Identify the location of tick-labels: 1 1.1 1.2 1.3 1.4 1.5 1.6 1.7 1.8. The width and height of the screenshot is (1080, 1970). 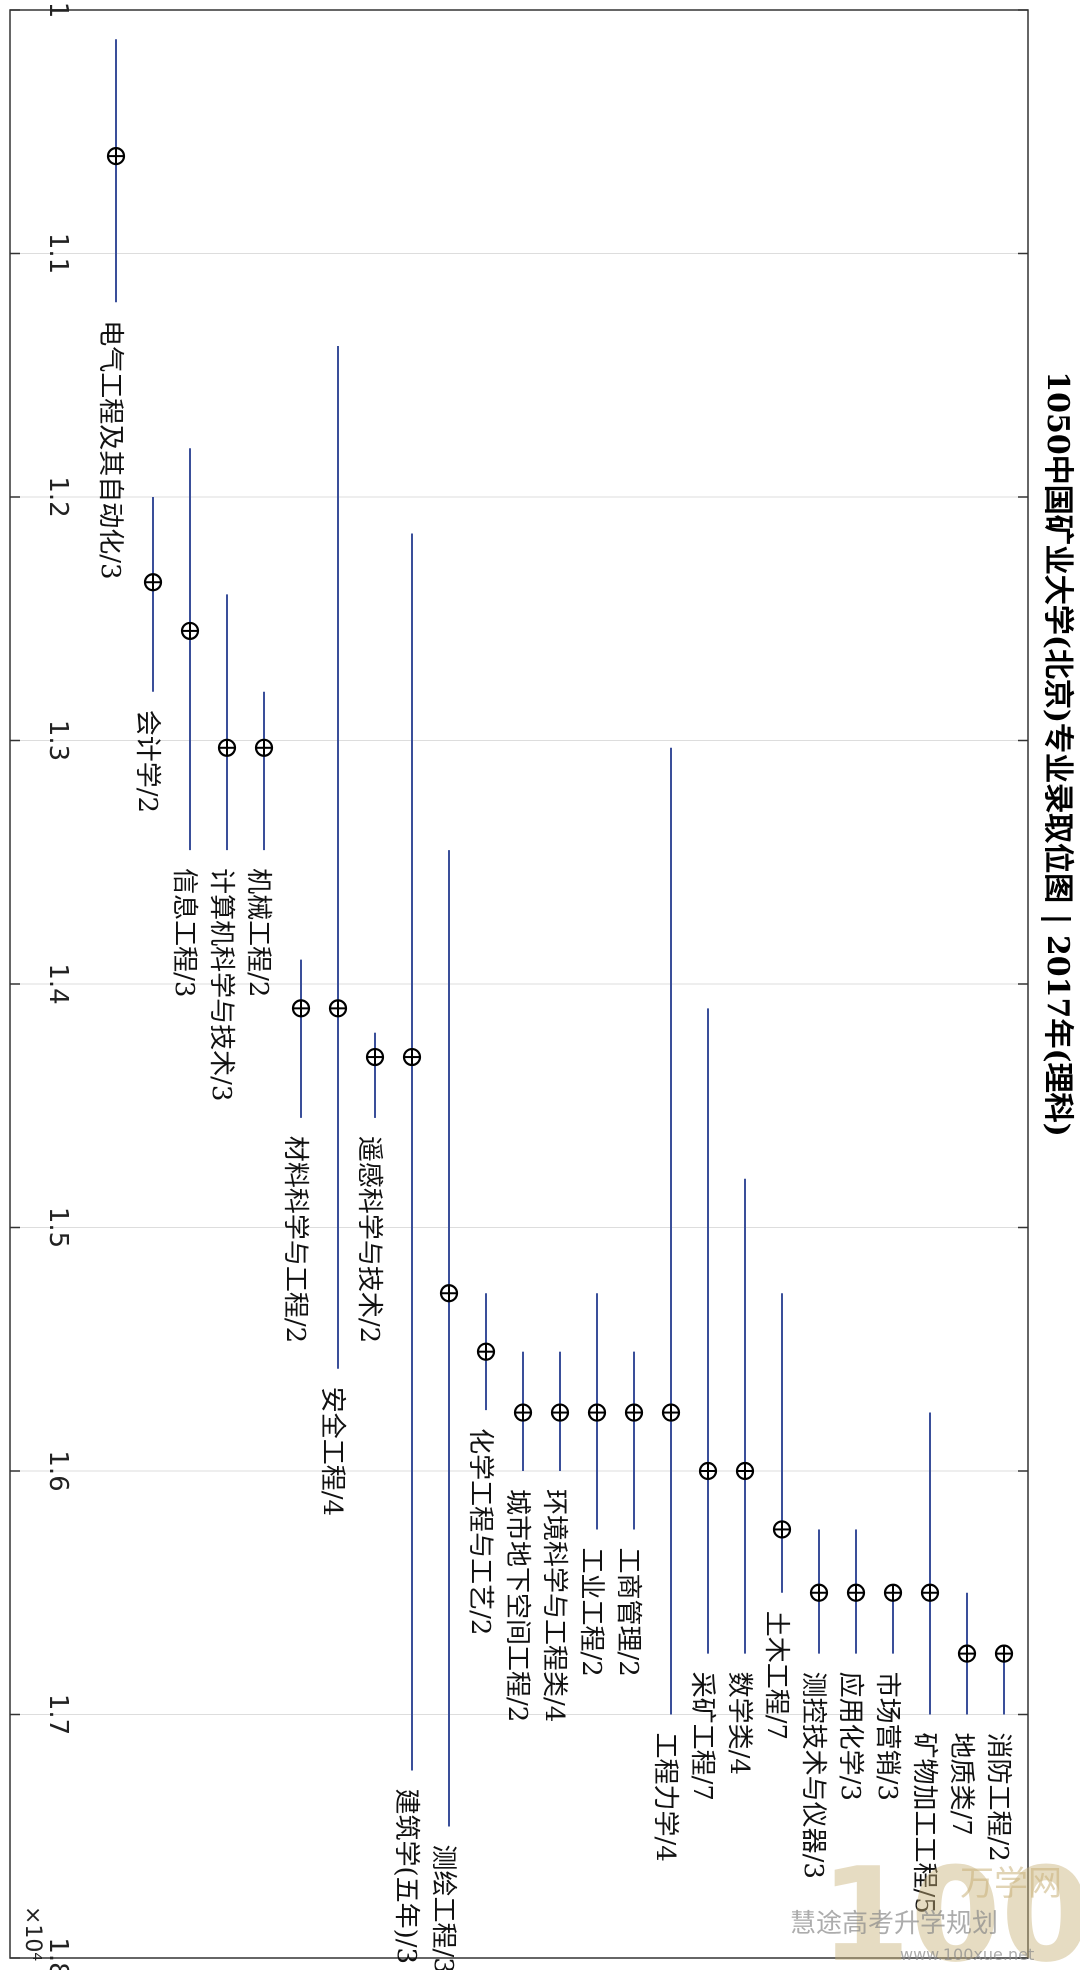
(58, 986).